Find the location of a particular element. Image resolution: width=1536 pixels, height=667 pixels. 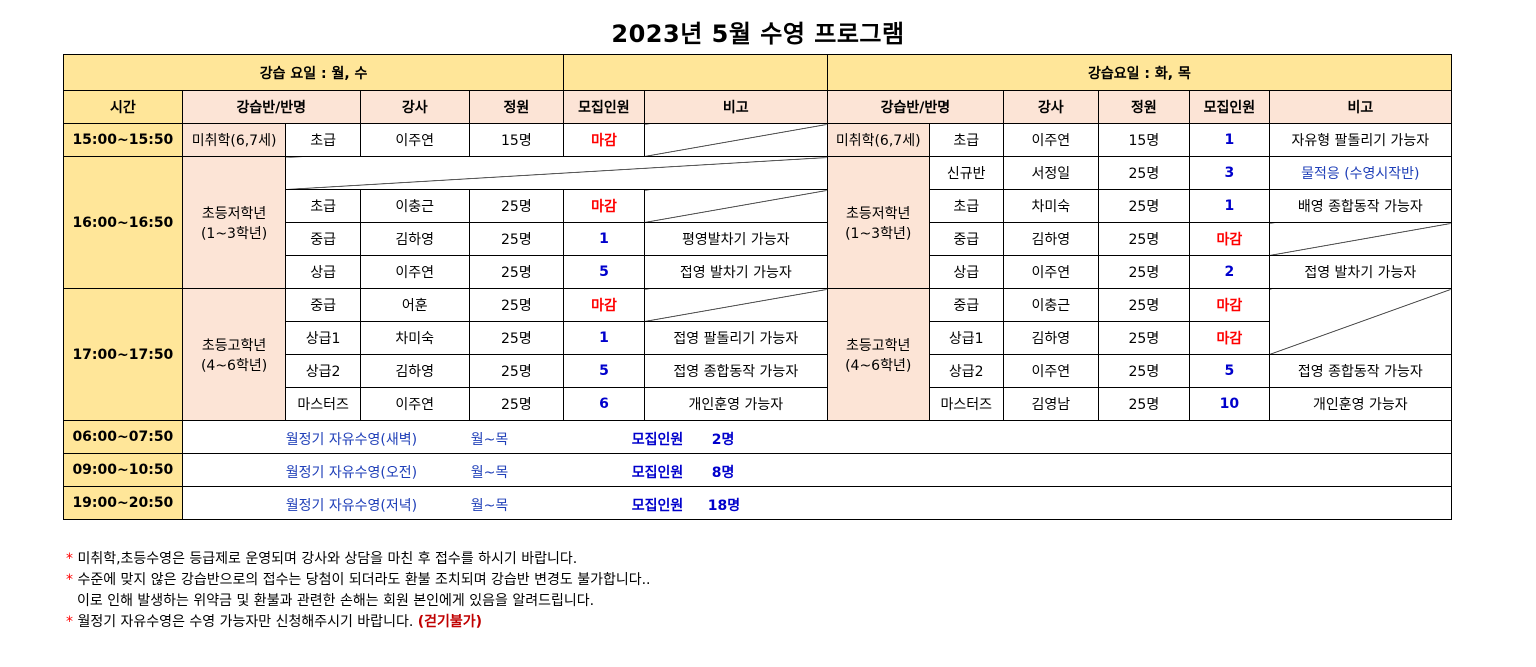

free-swim-row: 09:00~10:50 월정기 자유수영(오전) 월~목 모집인원 8명 is located at coordinates (758, 470).